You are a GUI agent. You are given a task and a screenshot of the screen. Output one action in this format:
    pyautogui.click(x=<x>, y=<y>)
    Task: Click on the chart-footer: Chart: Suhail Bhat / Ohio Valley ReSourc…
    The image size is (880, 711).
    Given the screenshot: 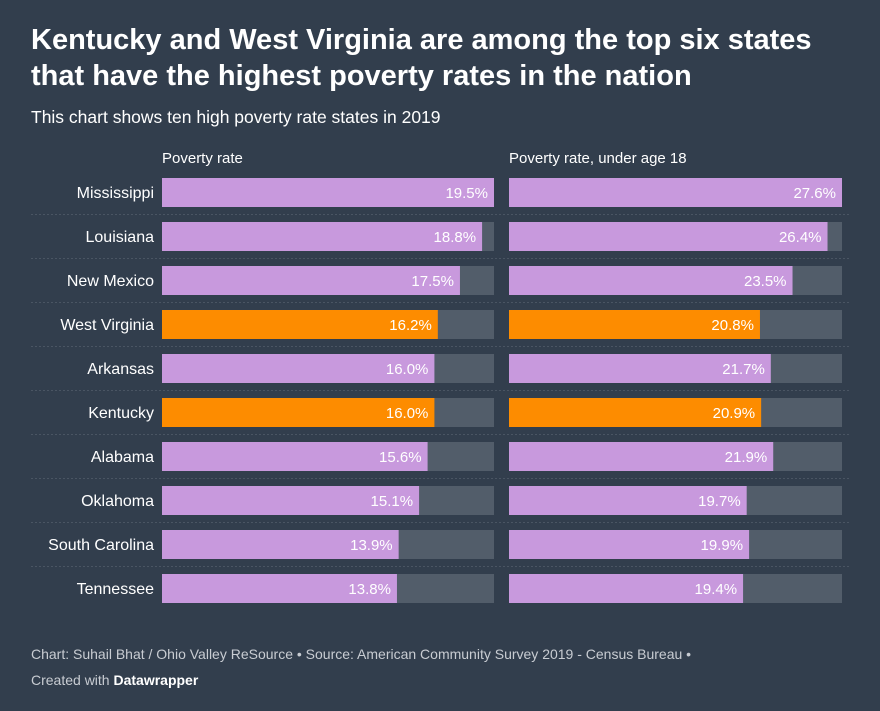 What is the action you would take?
    pyautogui.click(x=431, y=667)
    